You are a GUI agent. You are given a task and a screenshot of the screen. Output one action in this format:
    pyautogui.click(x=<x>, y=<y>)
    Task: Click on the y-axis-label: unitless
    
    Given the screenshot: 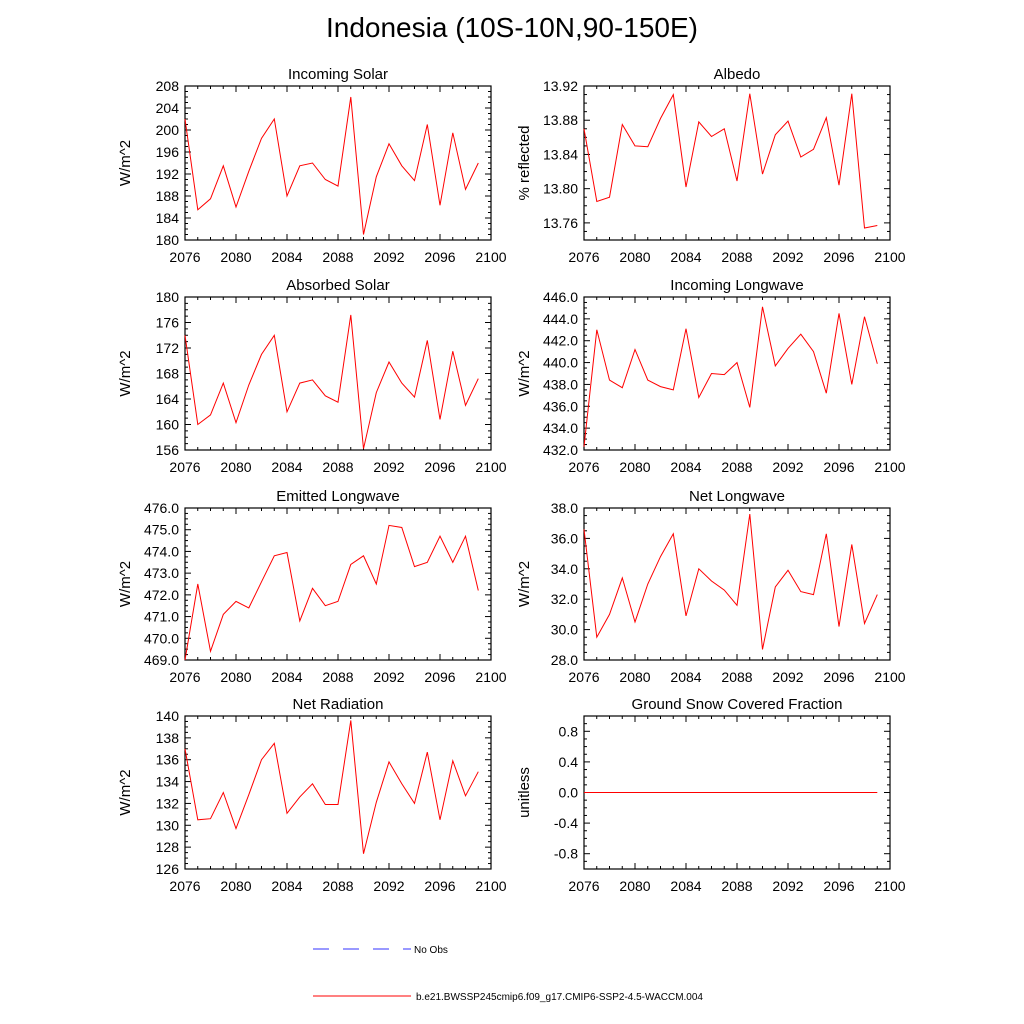 What is the action you would take?
    pyautogui.click(x=524, y=792)
    